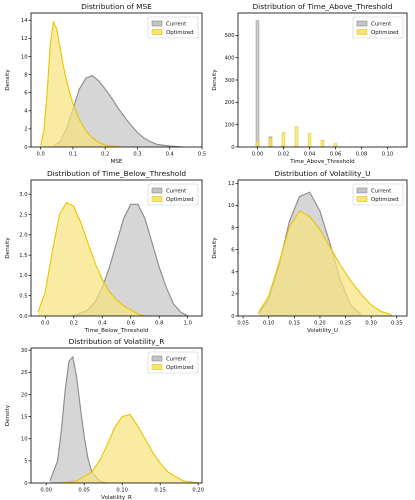 The image size is (415, 500). I want to click on x-tick-label: 1.0, so click(188, 324).